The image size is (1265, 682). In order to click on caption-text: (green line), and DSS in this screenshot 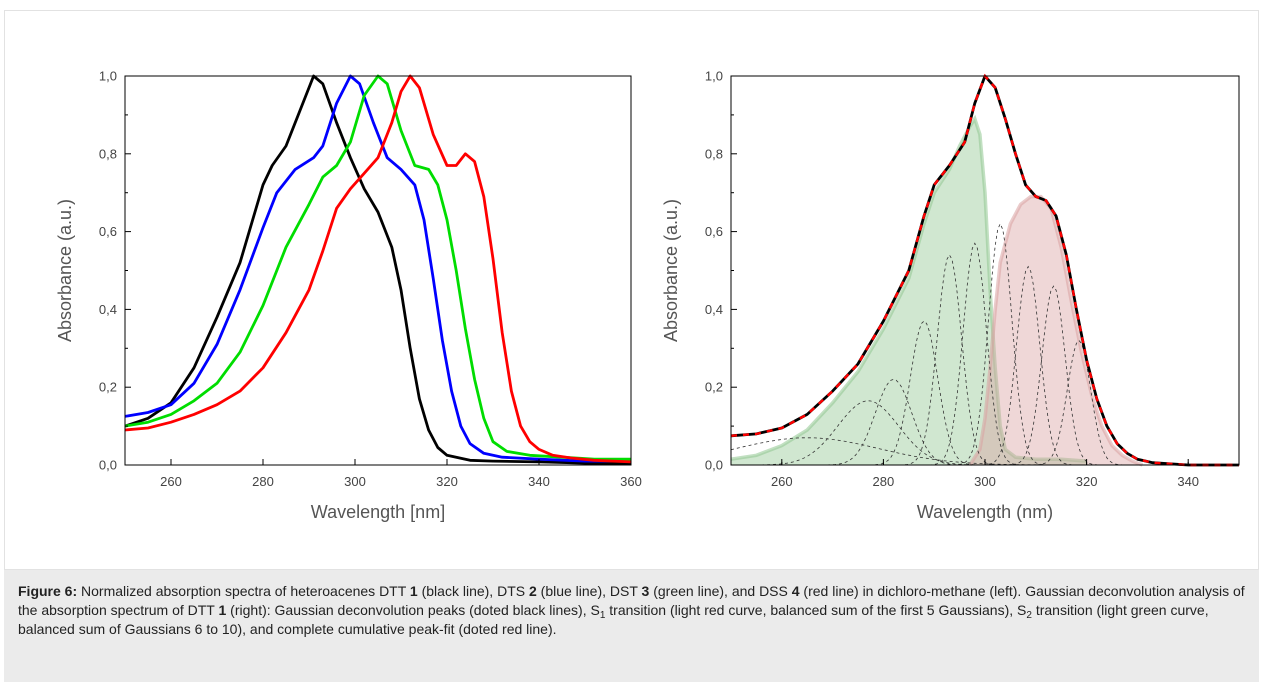, I will do `click(720, 591)`.